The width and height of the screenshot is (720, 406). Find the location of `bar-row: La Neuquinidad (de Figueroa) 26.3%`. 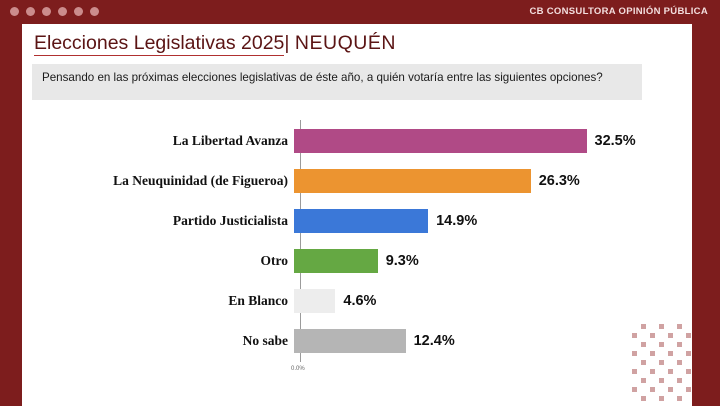

bar-row: La Neuquinidad (de Figueroa) 26.3% is located at coordinates (357, 180).